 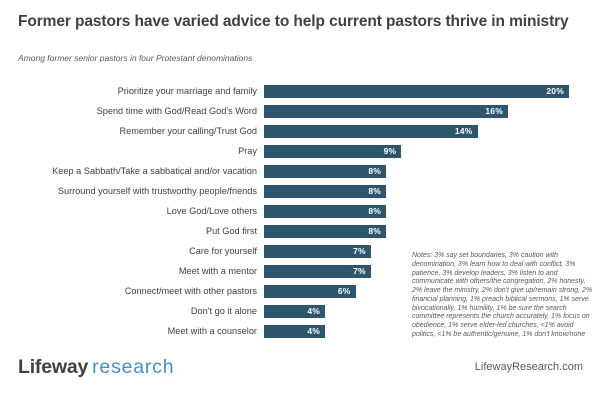 What do you see at coordinates (212, 331) in the screenshot?
I see `category-label: Meet with a counselor` at bounding box center [212, 331].